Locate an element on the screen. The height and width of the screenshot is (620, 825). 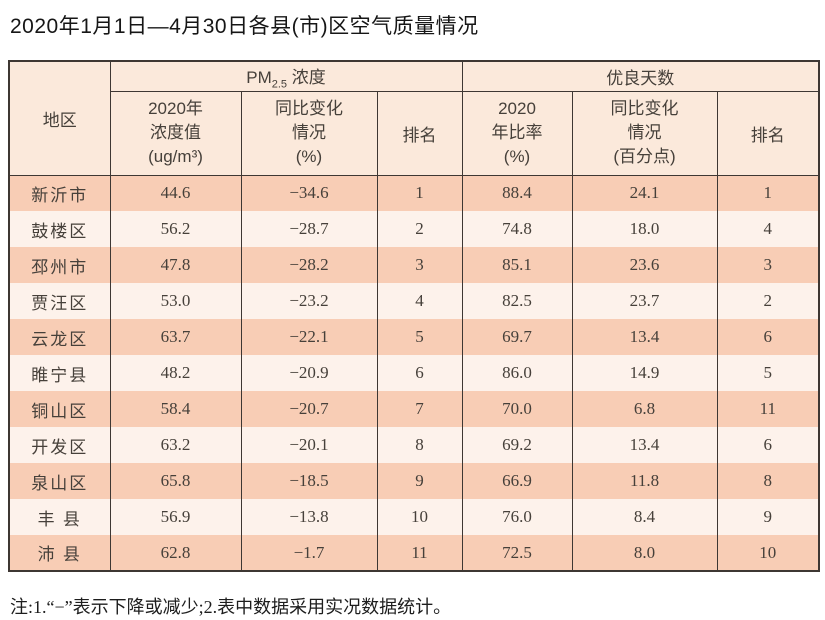
ratio-change-cell: 24.1 is located at coordinates (644, 193).